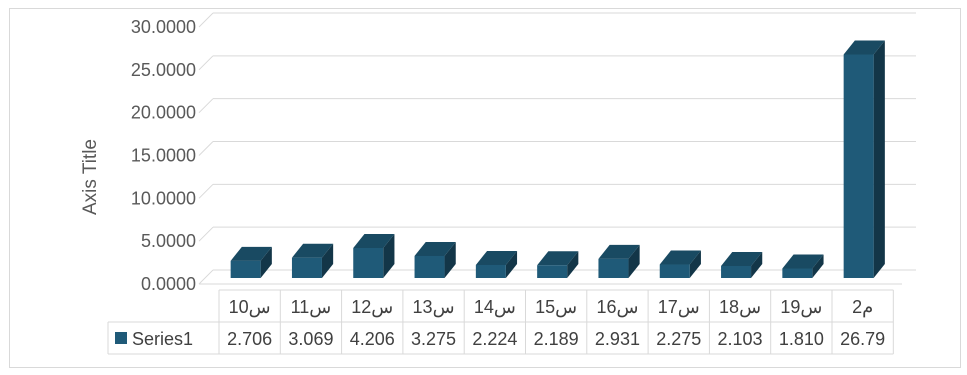 The image size is (967, 375). What do you see at coordinates (862, 307) in the screenshot?
I see `x-category-label: م2` at bounding box center [862, 307].